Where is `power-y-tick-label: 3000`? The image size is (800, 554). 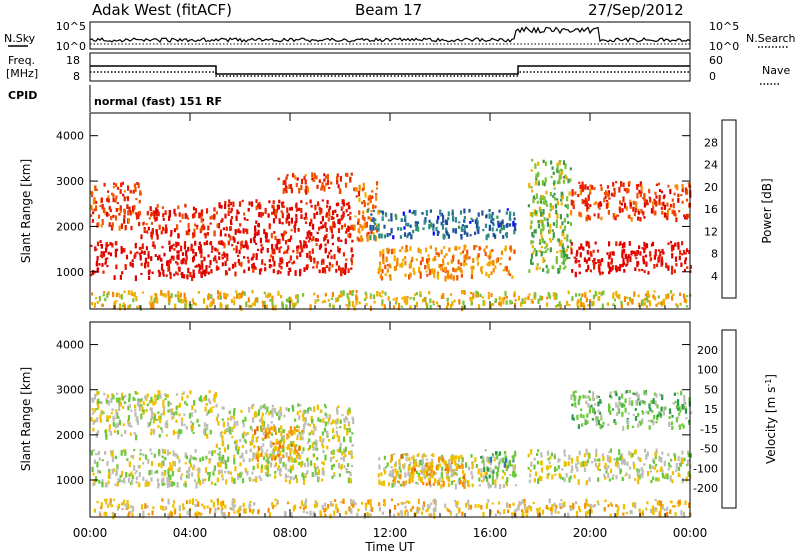
power-y-tick-label: 3000 is located at coordinates (70, 181).